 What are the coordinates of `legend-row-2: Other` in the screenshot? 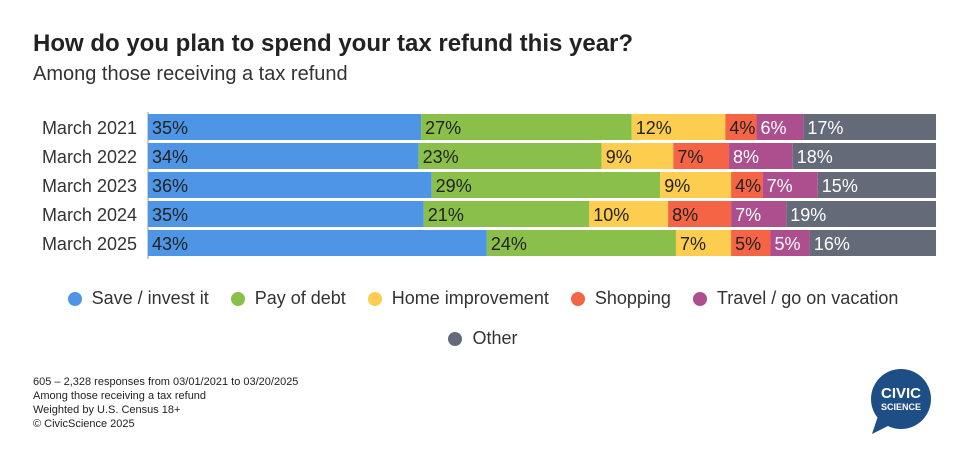 It's located at (483, 338).